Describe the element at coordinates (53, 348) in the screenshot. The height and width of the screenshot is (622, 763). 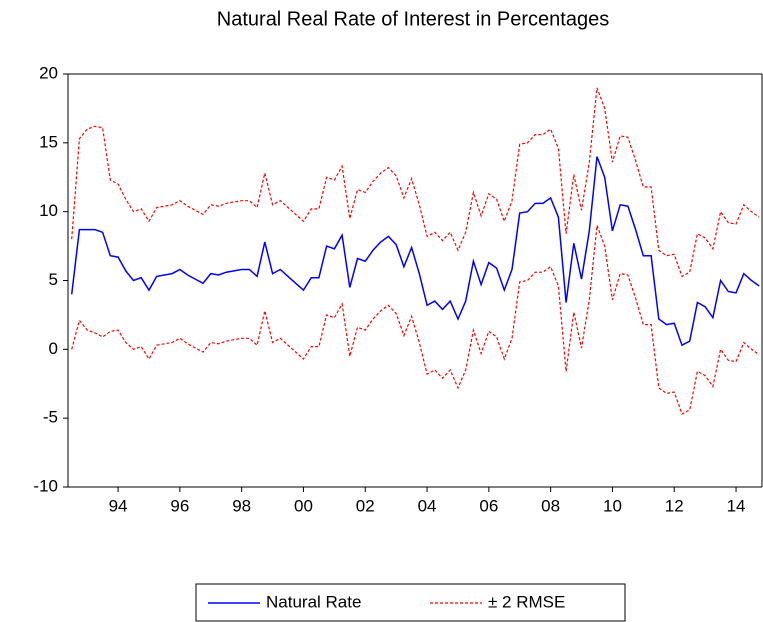
I see `y-tick-label: 0` at that location.